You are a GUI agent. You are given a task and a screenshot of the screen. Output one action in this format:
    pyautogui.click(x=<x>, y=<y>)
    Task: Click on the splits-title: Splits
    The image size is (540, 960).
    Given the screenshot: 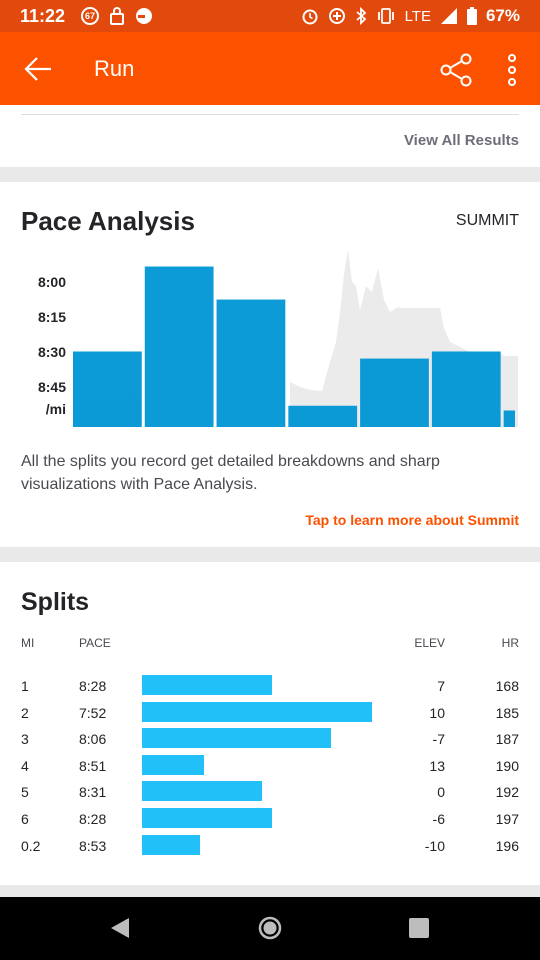 What is the action you would take?
    pyautogui.click(x=55, y=602)
    